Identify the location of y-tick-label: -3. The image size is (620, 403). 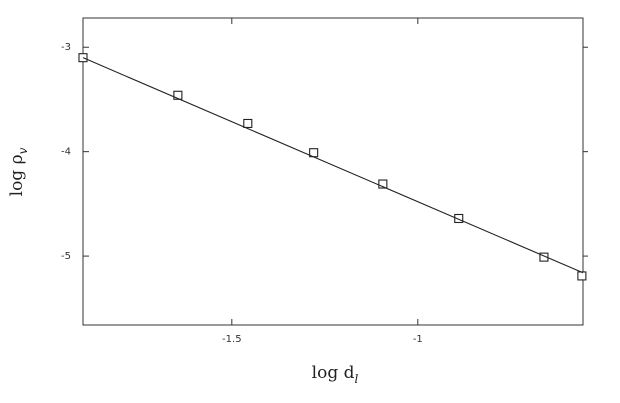
(66, 47).